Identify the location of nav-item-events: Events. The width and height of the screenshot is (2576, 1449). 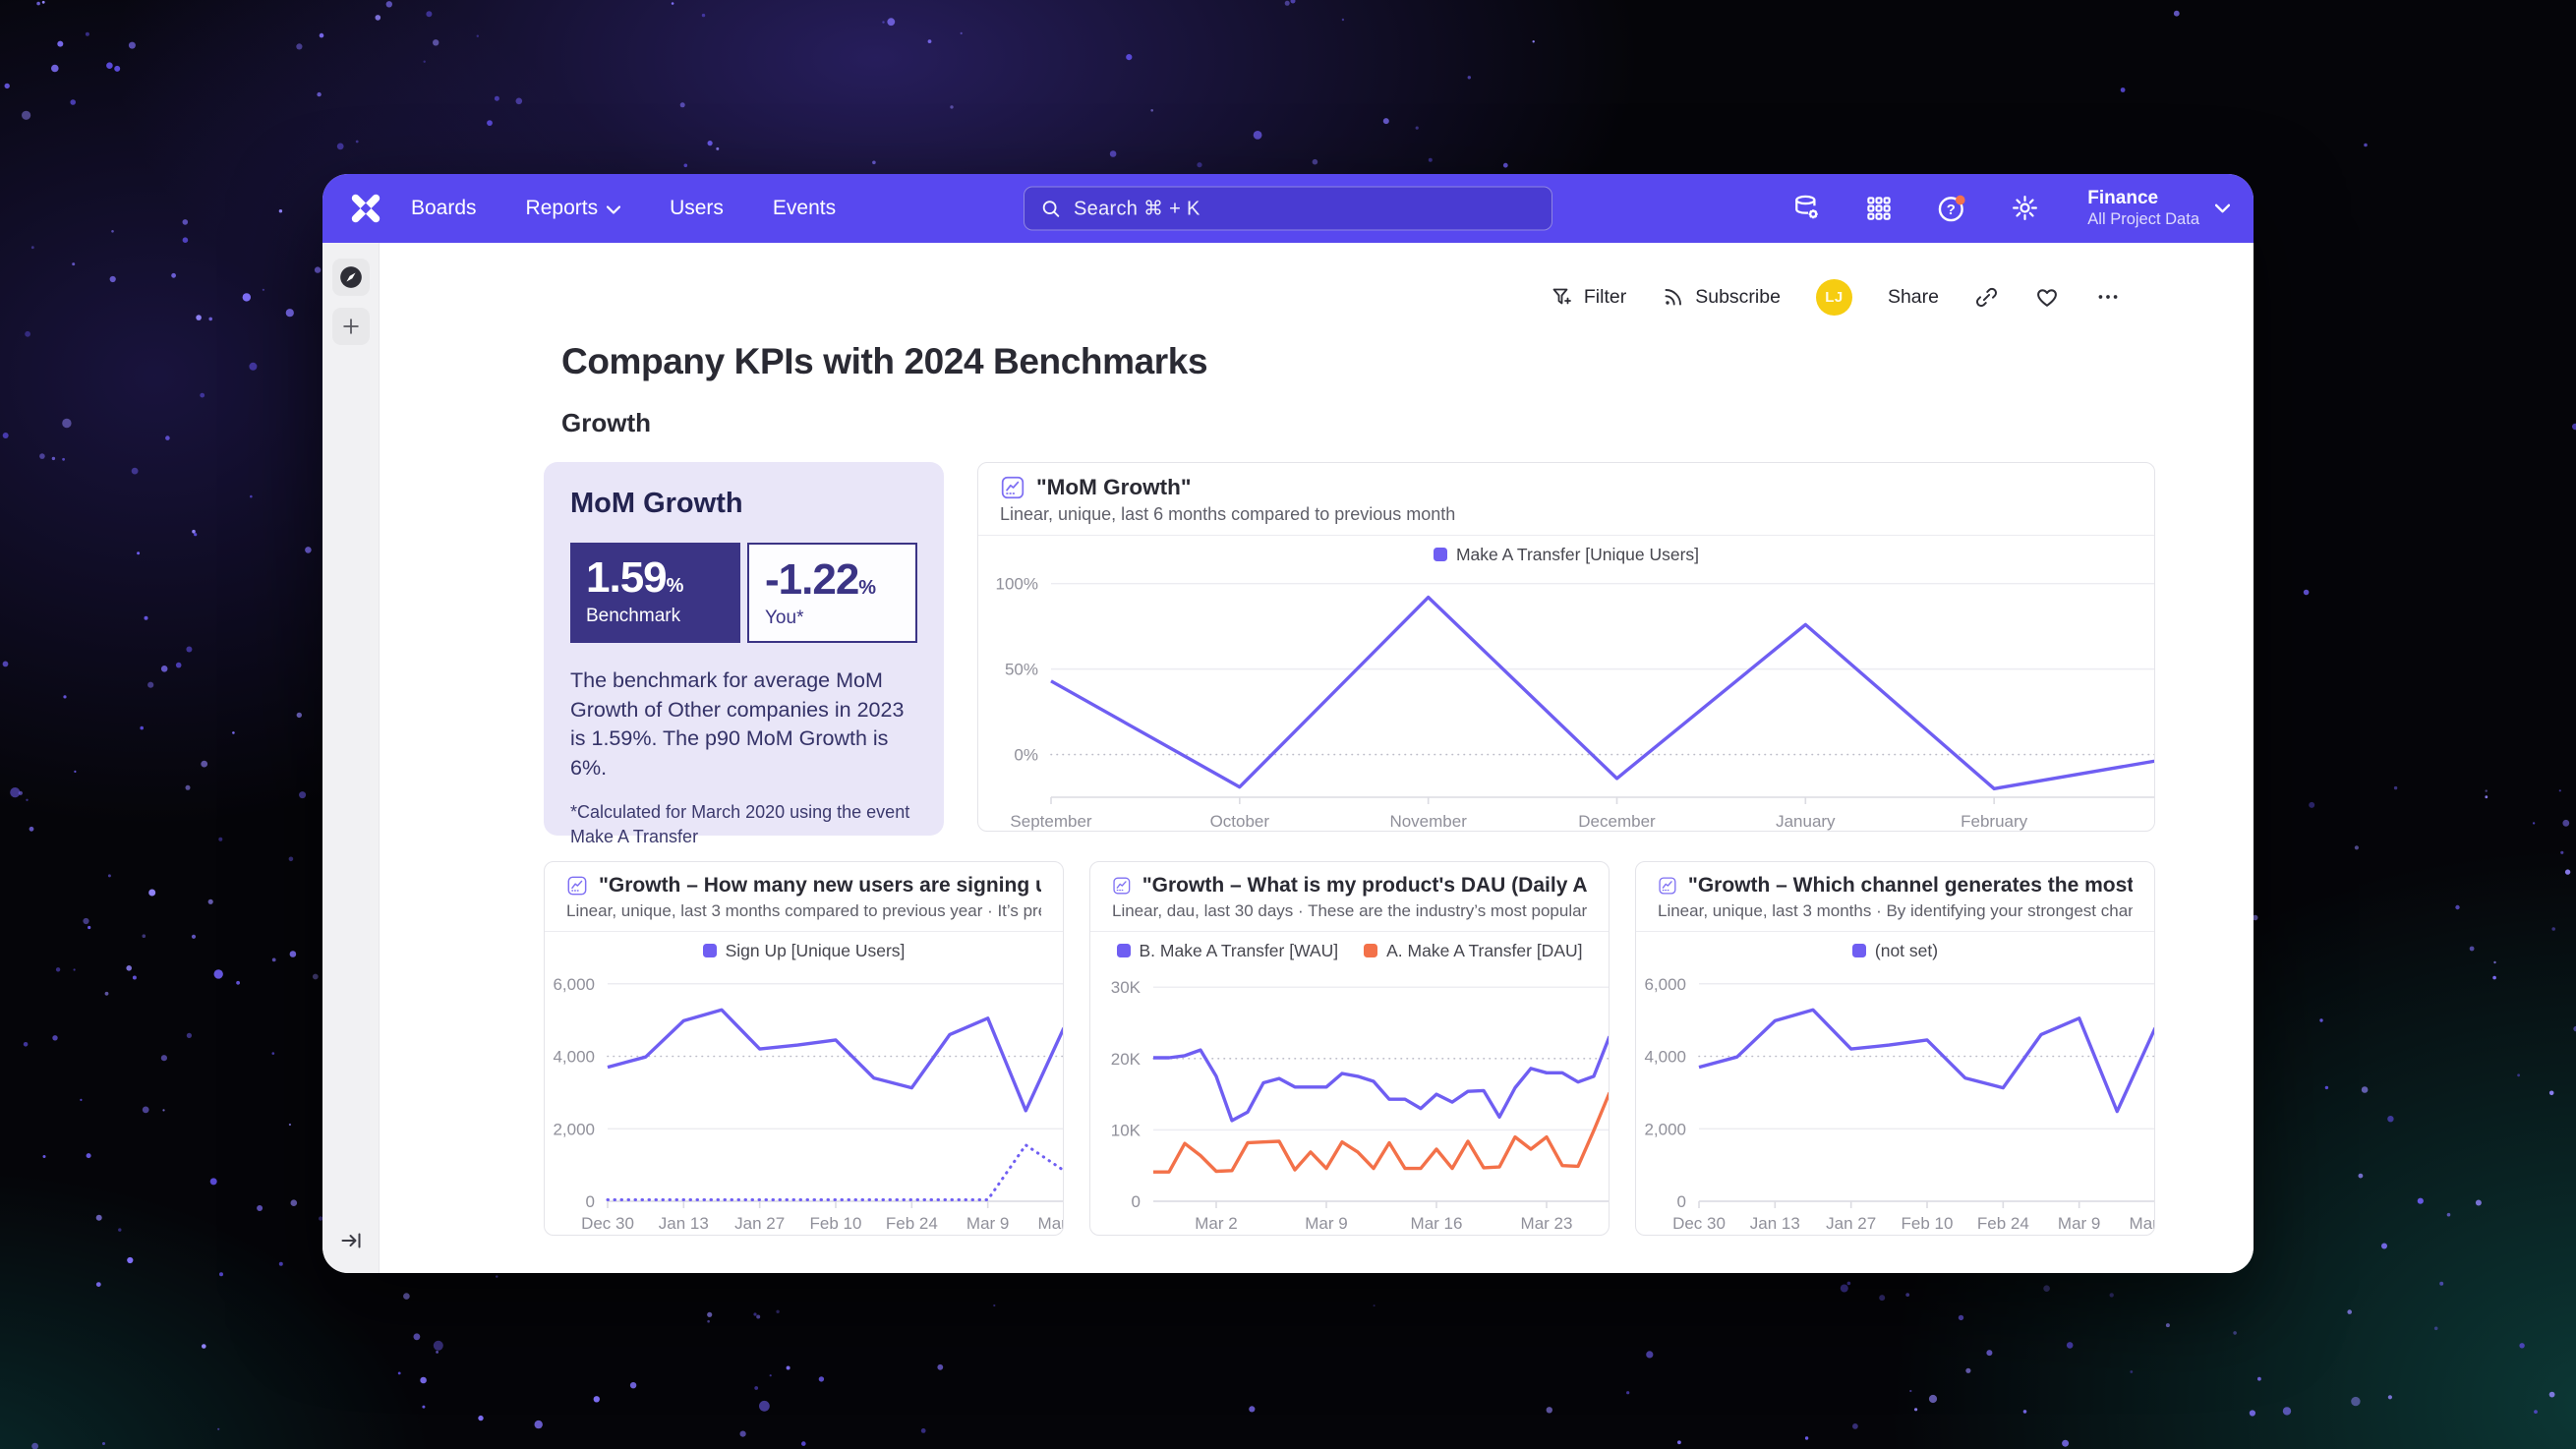
(804, 208).